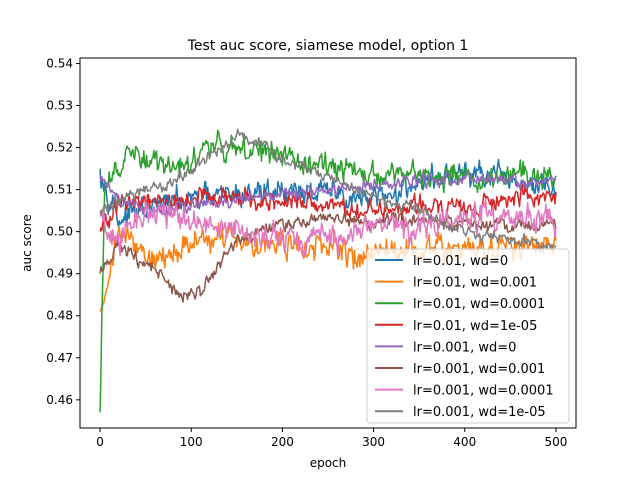 The height and width of the screenshot is (480, 640). I want to click on x-tick-label: 400, so click(464, 442).